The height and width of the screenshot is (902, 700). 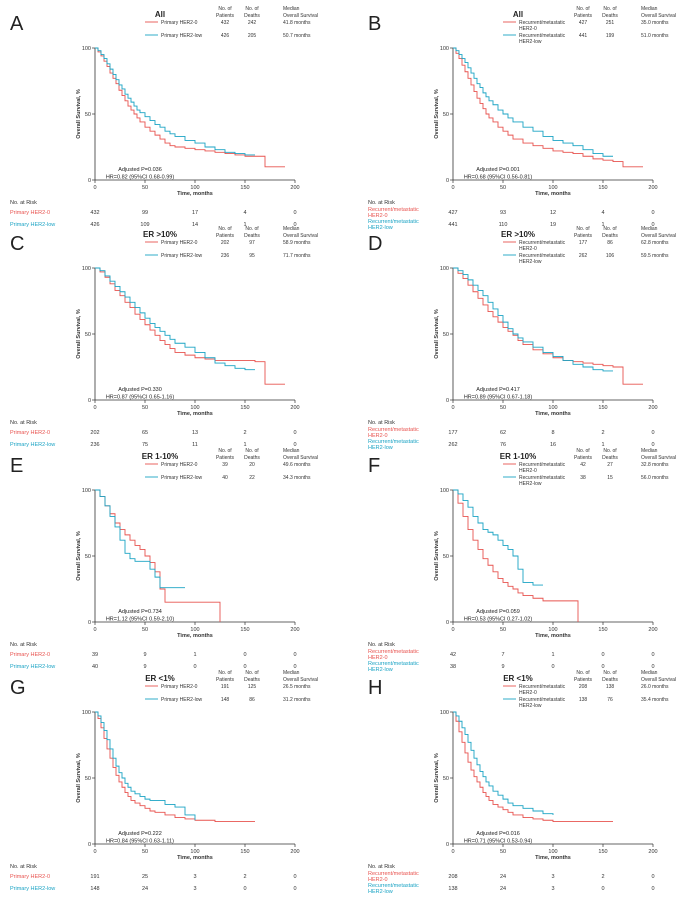 I want to click on p-value: Adjusted P=0.001, so click(x=498, y=170).